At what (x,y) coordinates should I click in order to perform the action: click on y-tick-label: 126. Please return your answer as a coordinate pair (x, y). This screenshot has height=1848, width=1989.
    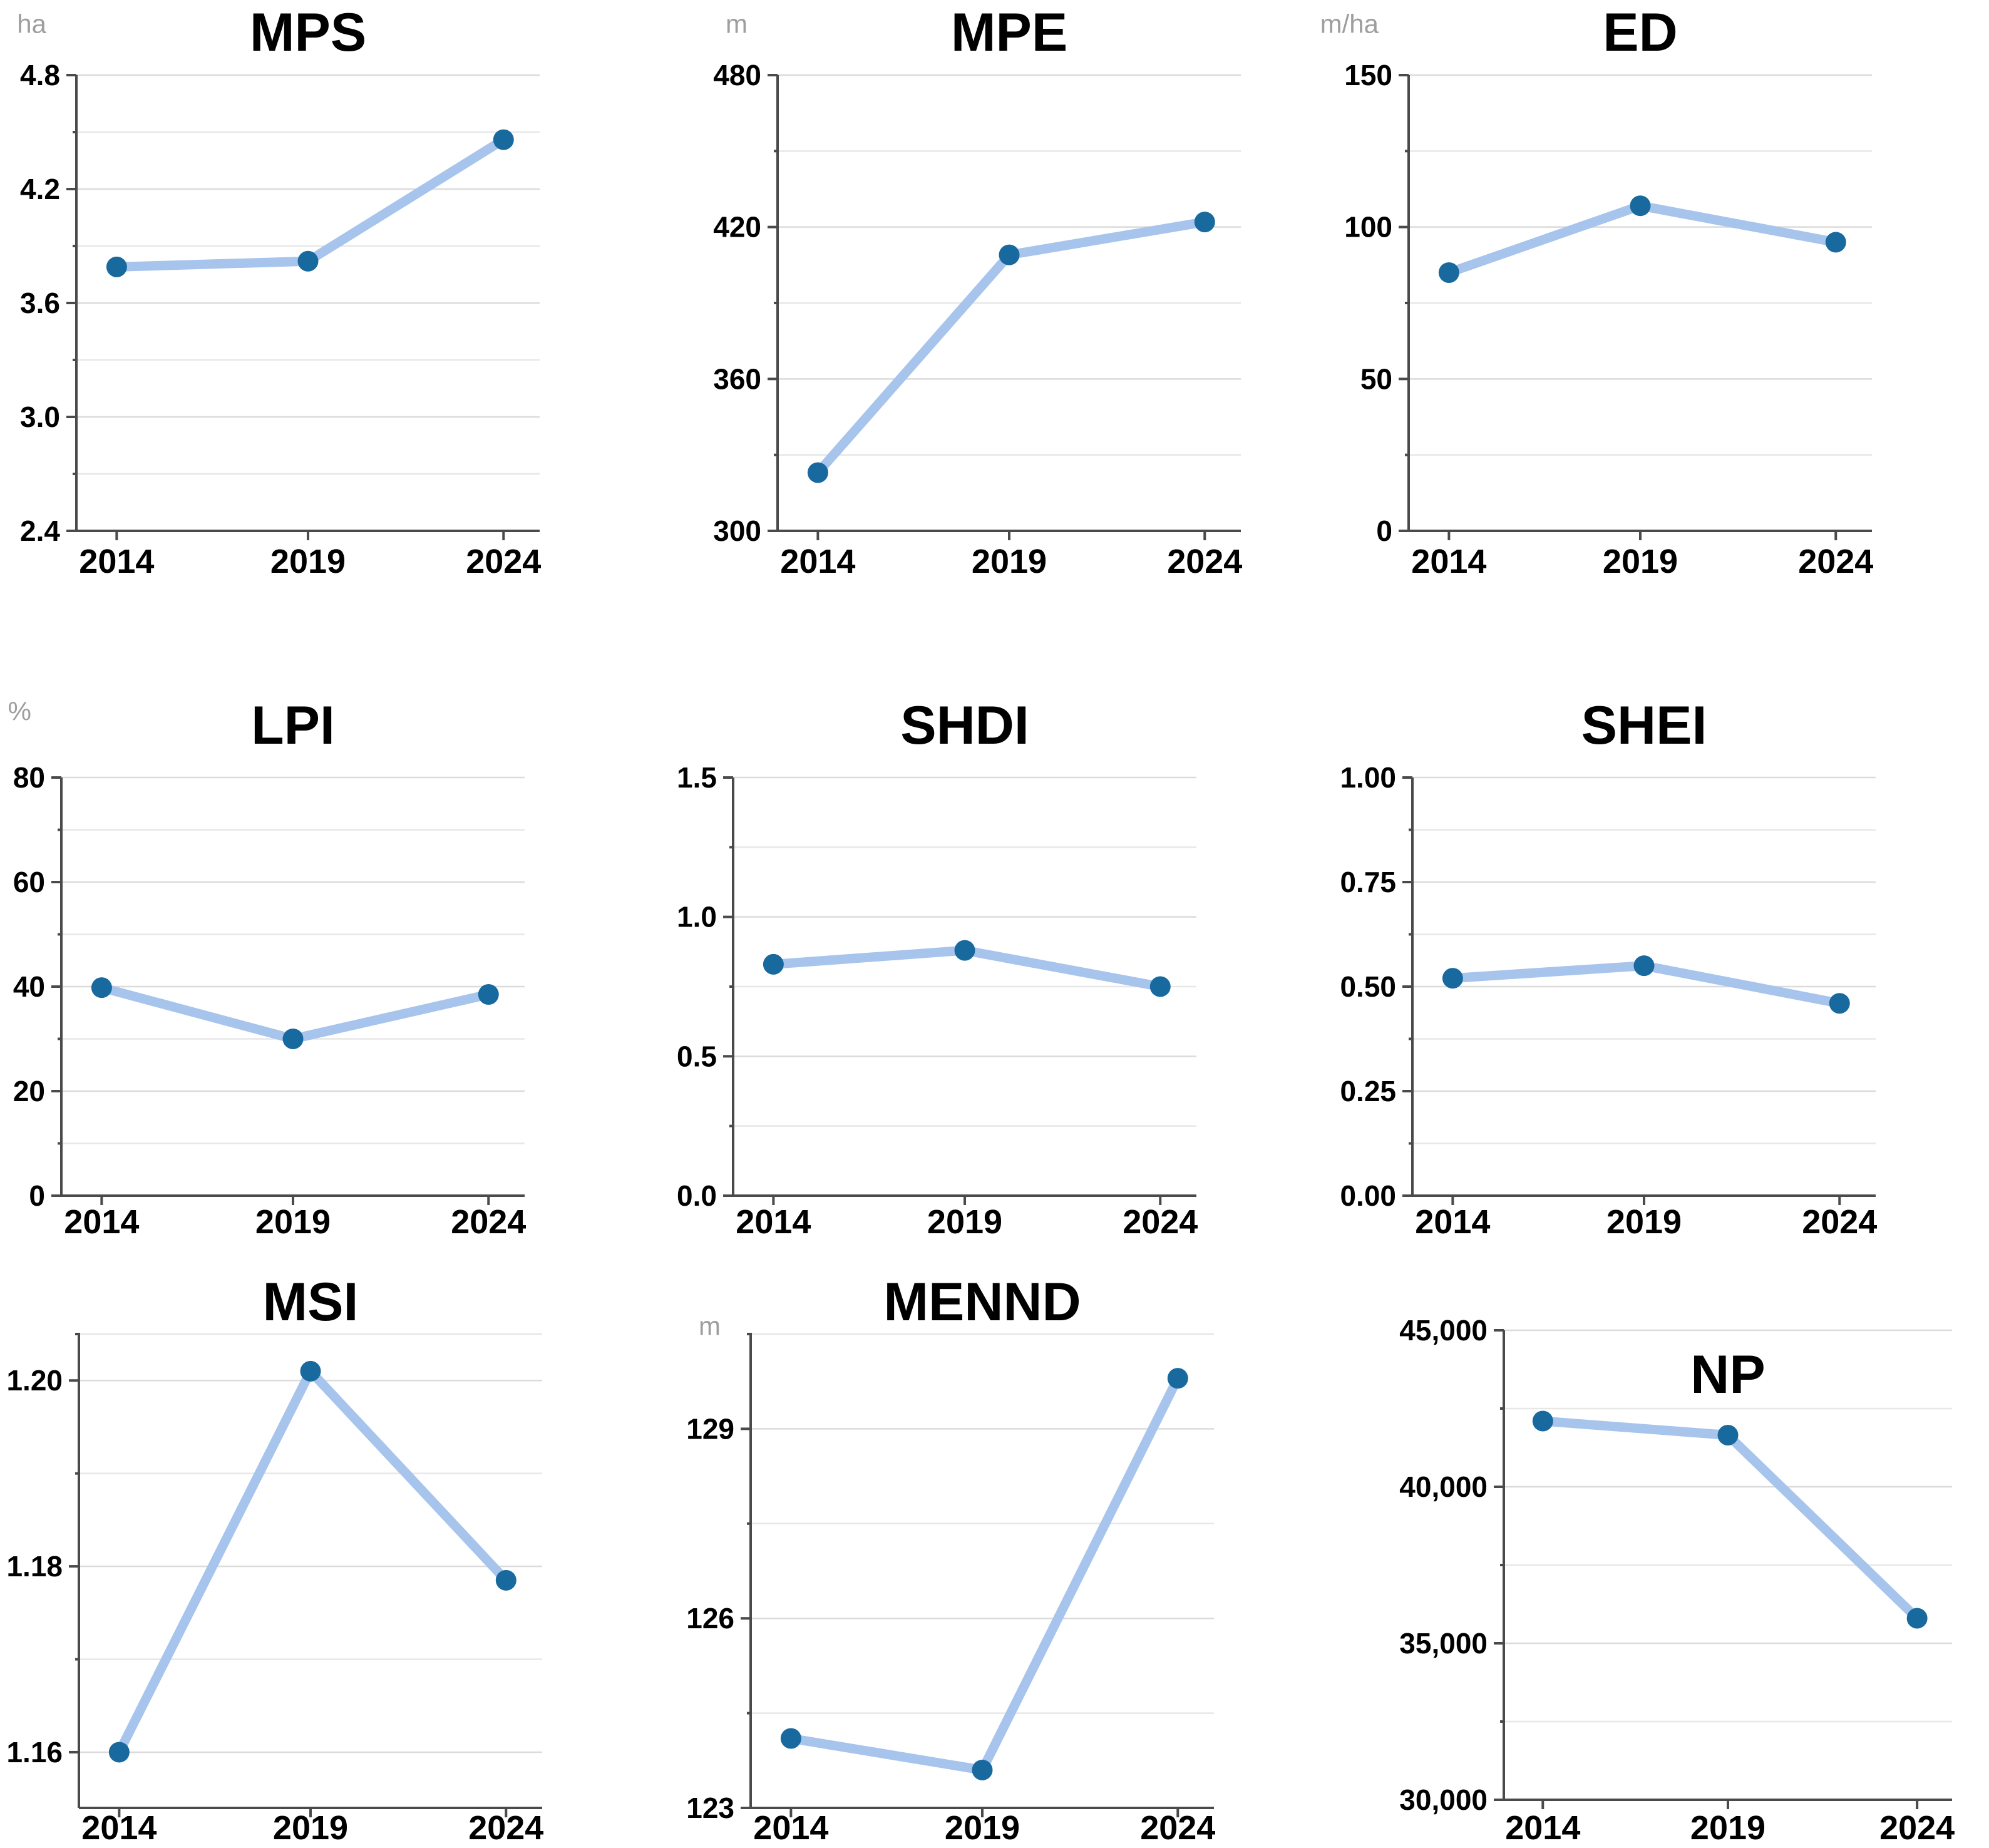
    Looking at the image, I should click on (710, 1618).